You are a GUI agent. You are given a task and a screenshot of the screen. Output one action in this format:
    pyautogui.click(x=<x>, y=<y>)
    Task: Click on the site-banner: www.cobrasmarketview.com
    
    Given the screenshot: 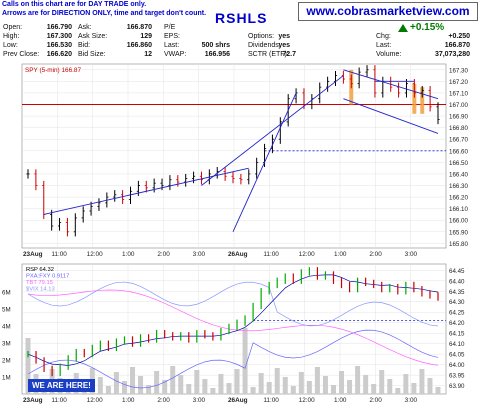 What is the action you would take?
    pyautogui.click(x=388, y=11)
    